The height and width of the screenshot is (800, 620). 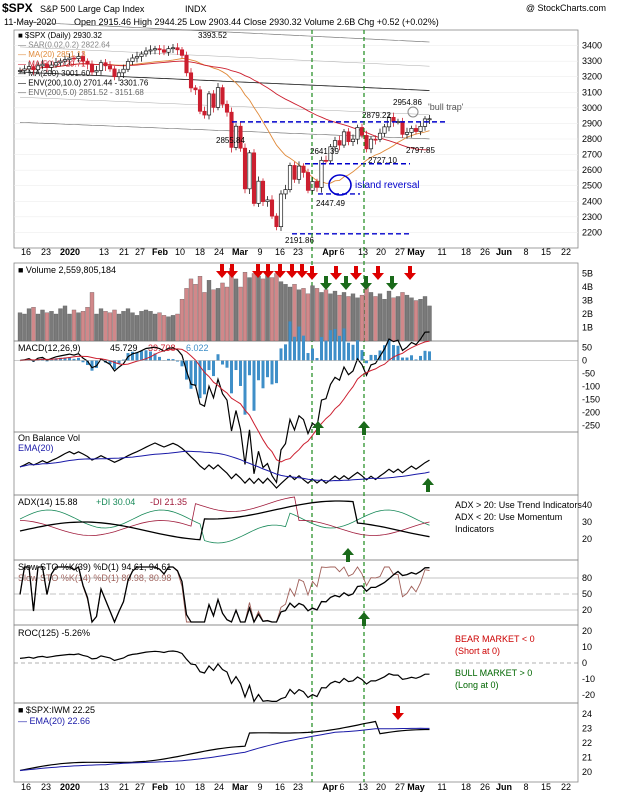 What do you see at coordinates (197, 348) in the screenshot?
I see `macd-hist-value: 6.022` at bounding box center [197, 348].